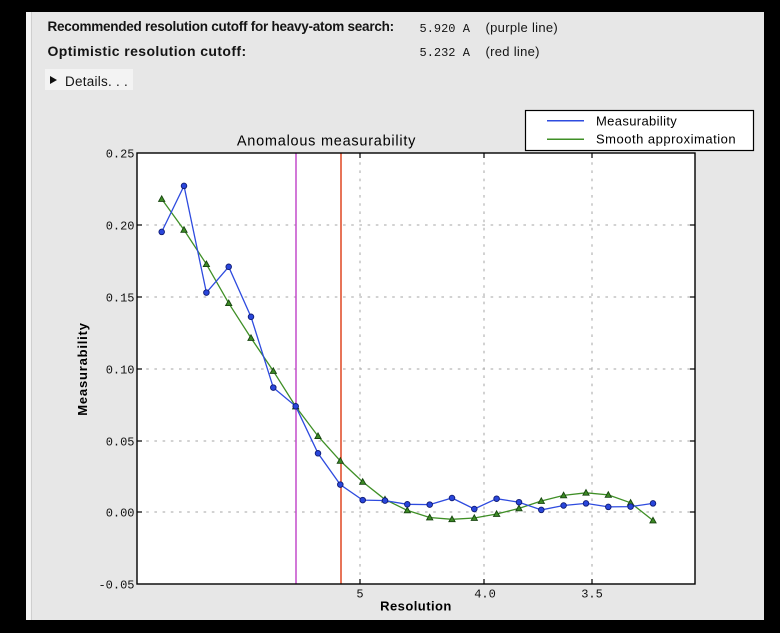 The height and width of the screenshot is (633, 780). I want to click on svg-text: 0.05, so click(120, 443).